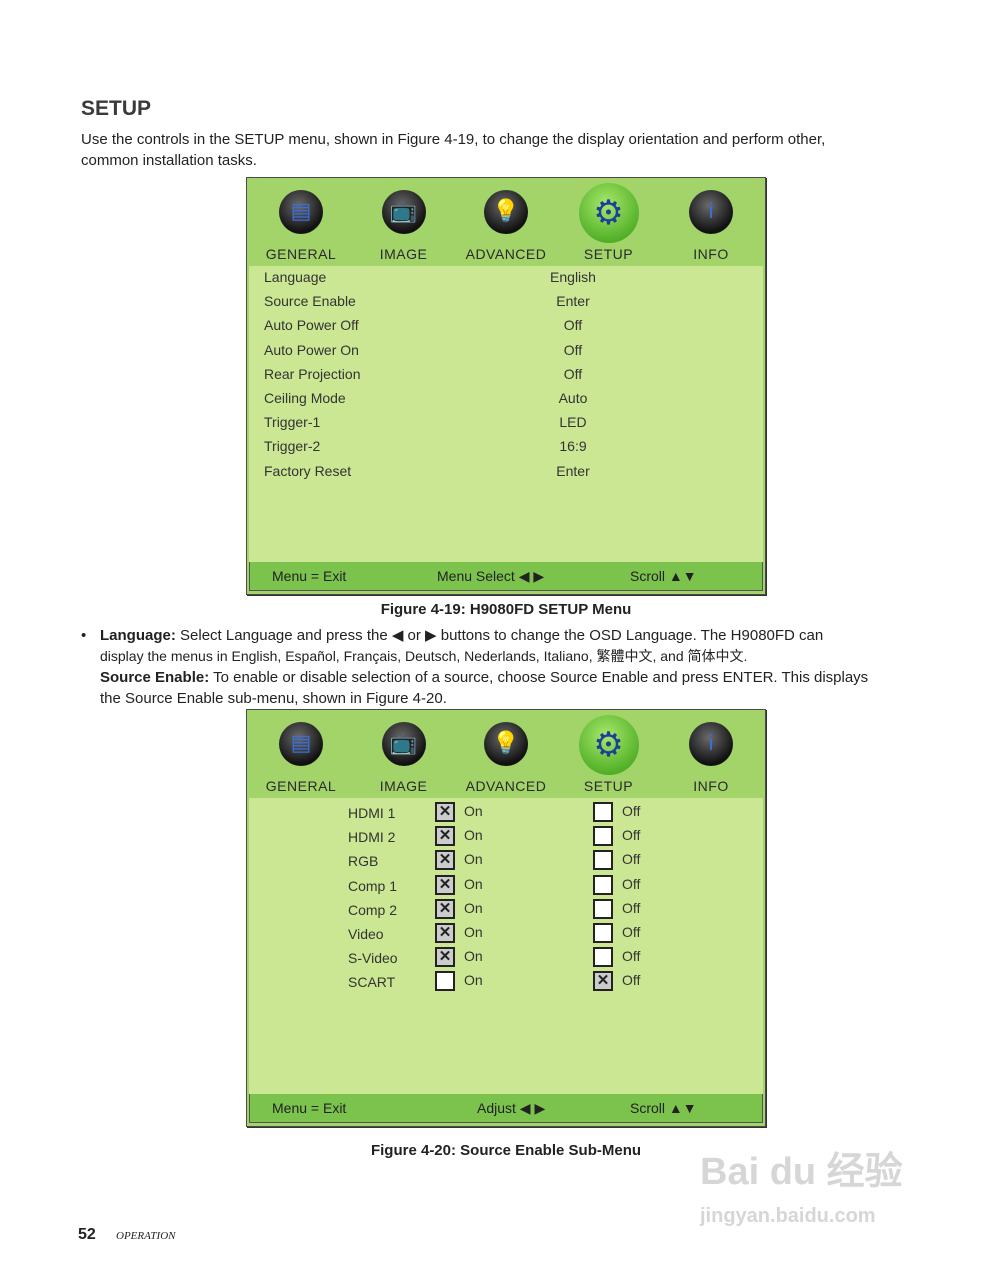 This screenshot has height=1280, width=989. What do you see at coordinates (403, 254) in the screenshot?
I see `tab-label: IMAGE` at bounding box center [403, 254].